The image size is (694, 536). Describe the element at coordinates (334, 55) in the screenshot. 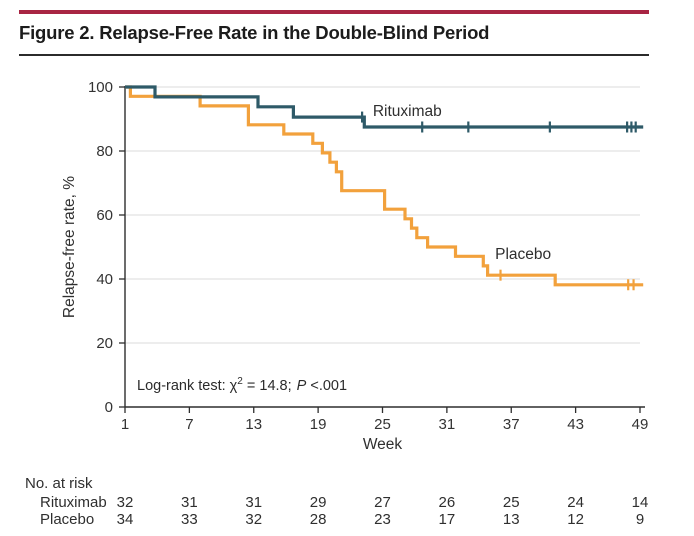

I see `title-divider` at that location.